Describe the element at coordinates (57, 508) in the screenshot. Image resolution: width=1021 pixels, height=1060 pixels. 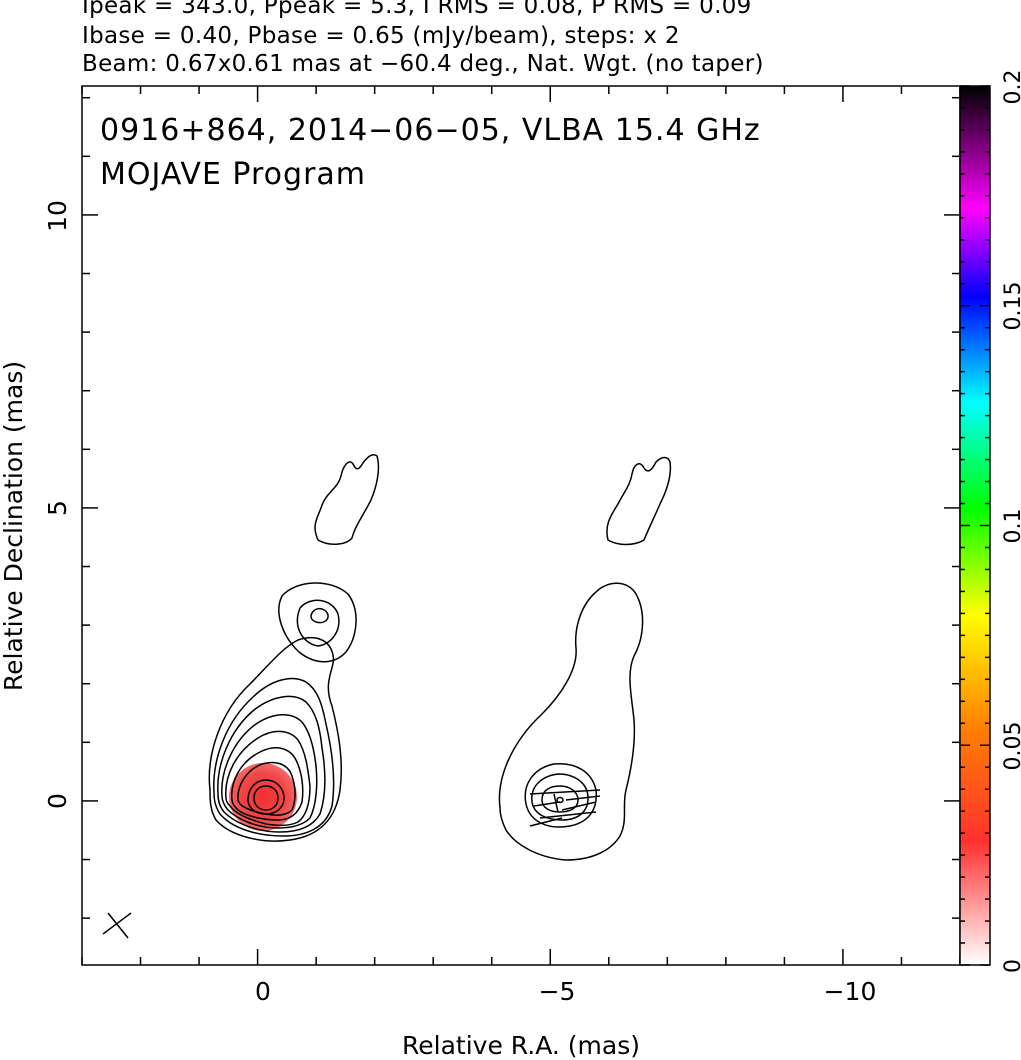
I see `y-tick-label-5: 5` at that location.